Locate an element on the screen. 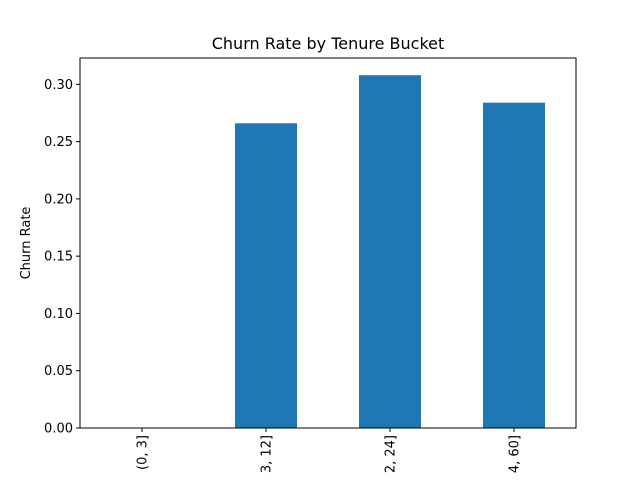  y-axis-ticks: 0.00 0.05 0.10 0.15 0.20 0.25 0.30 is located at coordinates (62, 257).